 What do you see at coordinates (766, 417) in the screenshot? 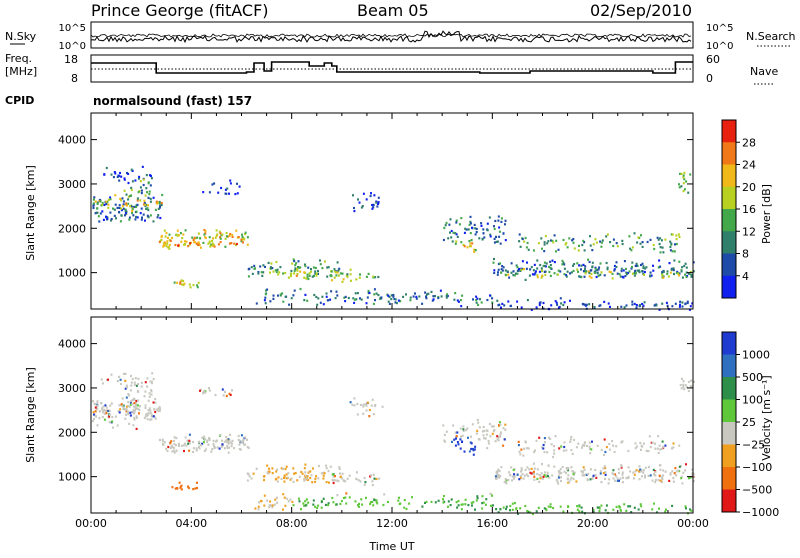
I see `velocity-colorbar-label: Velocity [m s⁻¹]` at bounding box center [766, 417].